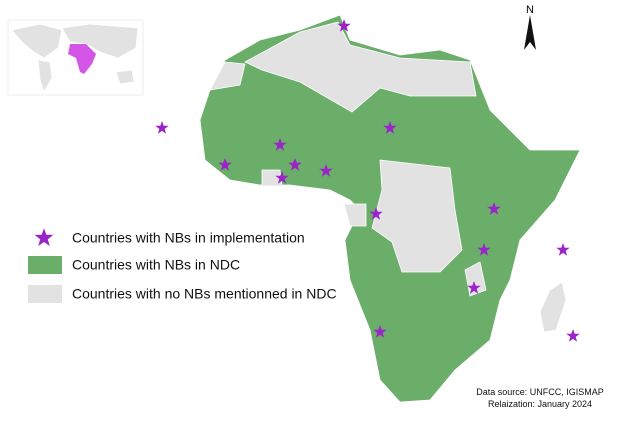 Image resolution: width=629 pixels, height=432 pixels. Describe the element at coordinates (82, 59) in the screenshot. I see `inset-africa` at that location.